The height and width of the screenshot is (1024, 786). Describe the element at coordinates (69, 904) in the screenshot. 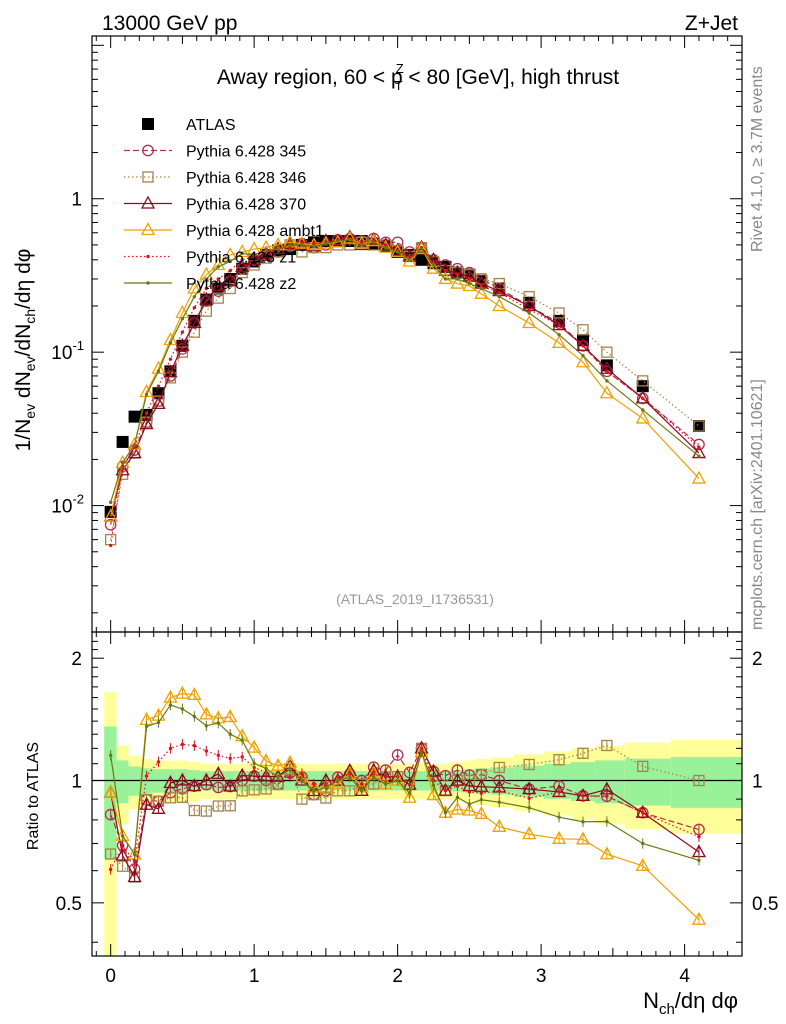

I see `y-tick-label-bottom: 0.5` at that location.